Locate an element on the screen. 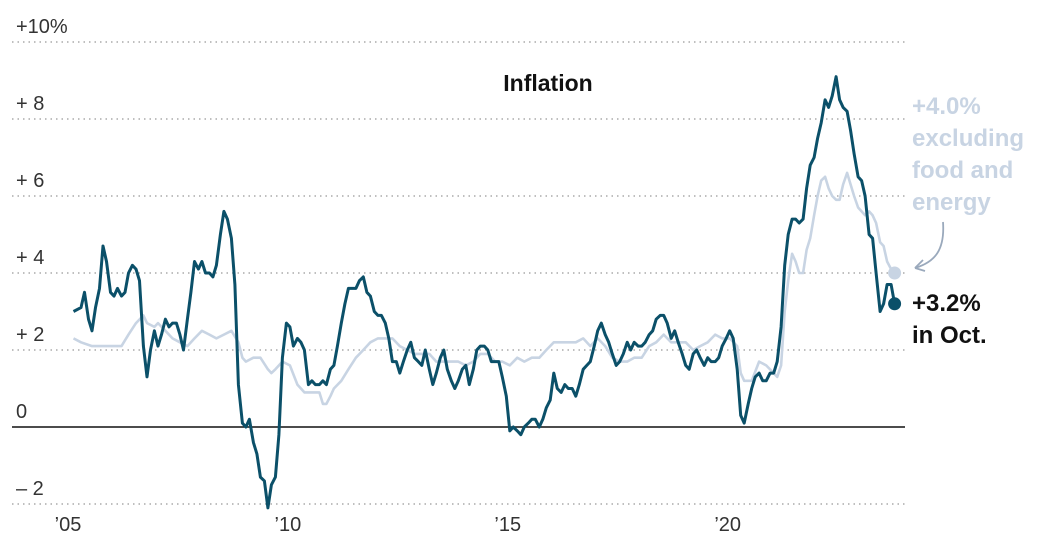 This screenshot has height=549, width=1050. x-tick-label: ’10 is located at coordinates (288, 525).